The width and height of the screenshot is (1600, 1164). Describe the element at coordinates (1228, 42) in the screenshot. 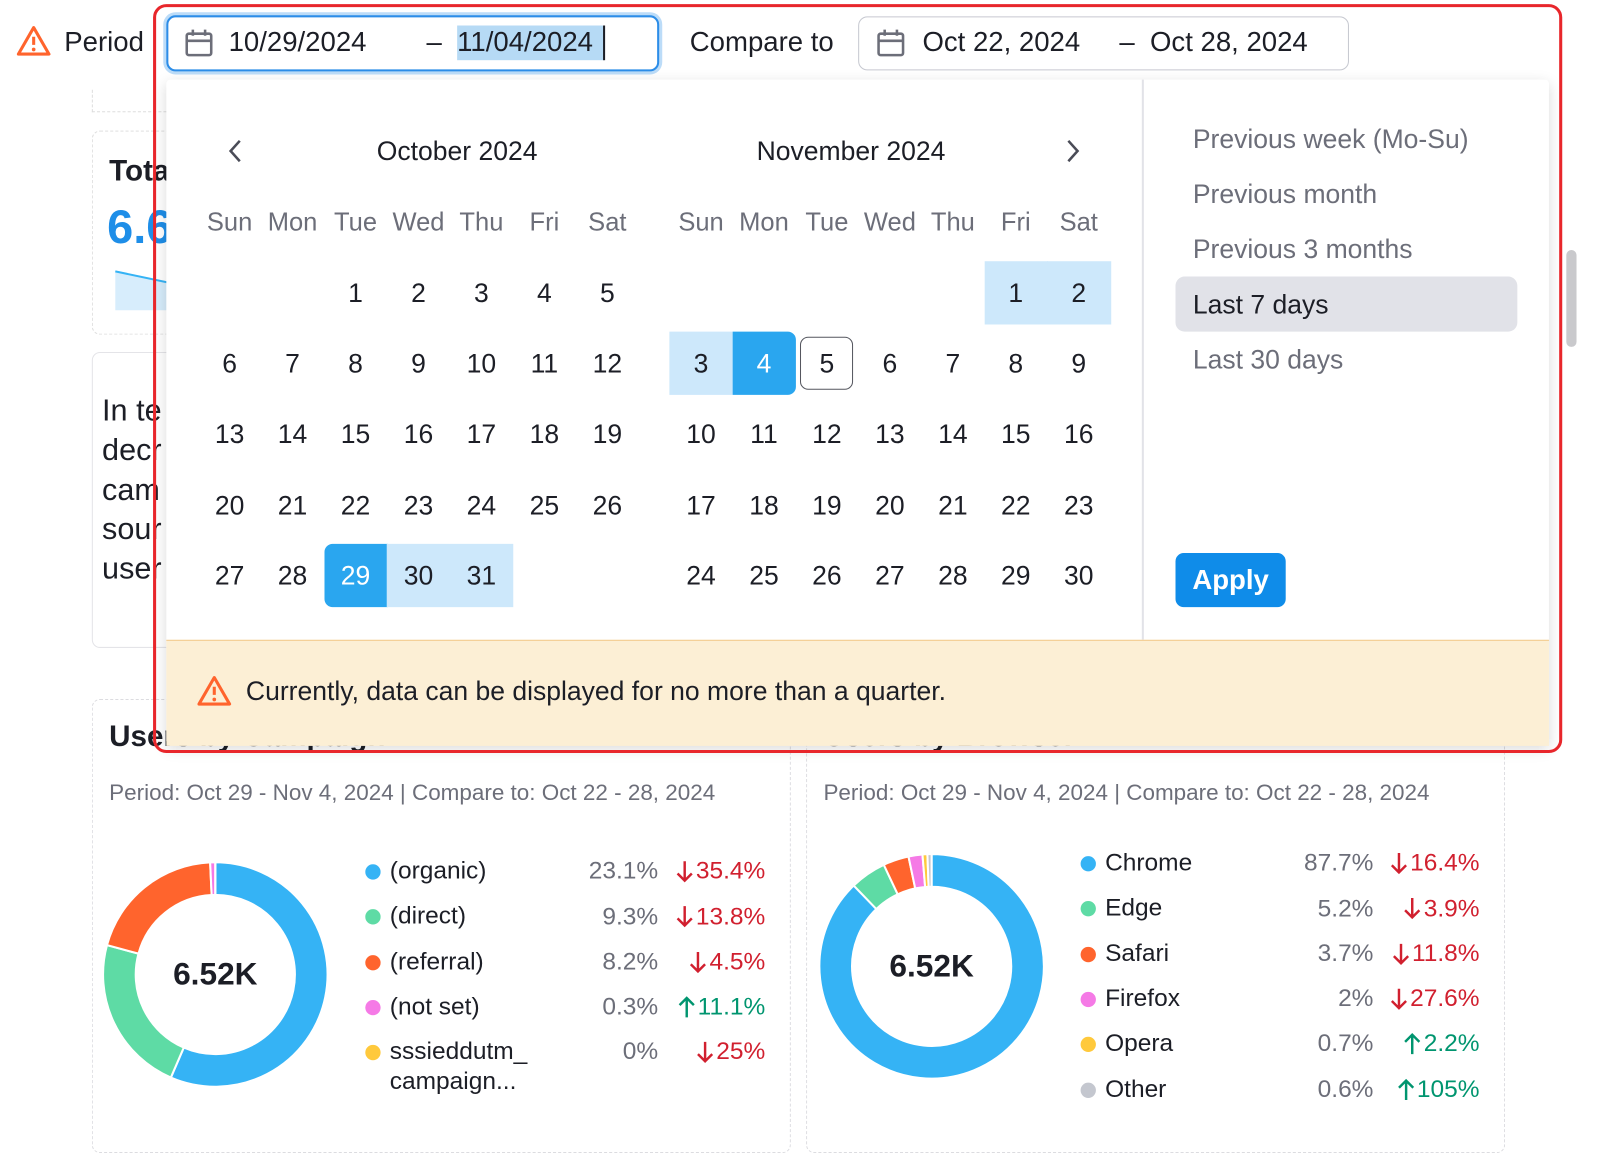

I see `compare-end-date: Oct 28, 2024` at that location.